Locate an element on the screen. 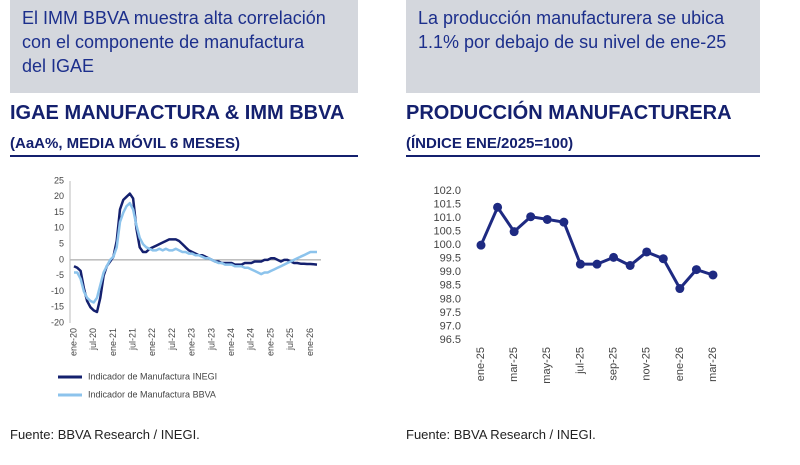  y-tick-label: 101.5 is located at coordinates (447, 204).